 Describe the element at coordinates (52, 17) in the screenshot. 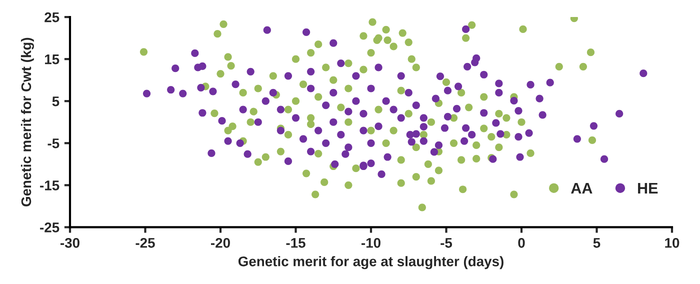

I see `y-tick-label: 25` at that location.